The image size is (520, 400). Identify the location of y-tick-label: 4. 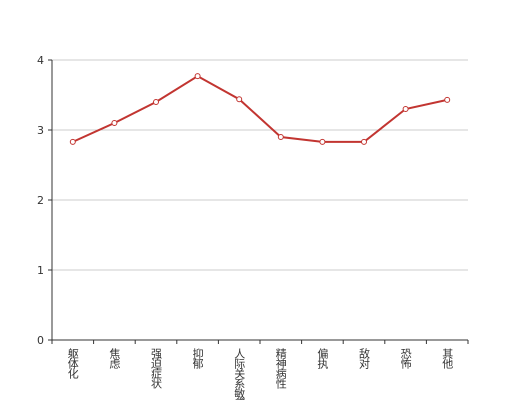
(40, 60).